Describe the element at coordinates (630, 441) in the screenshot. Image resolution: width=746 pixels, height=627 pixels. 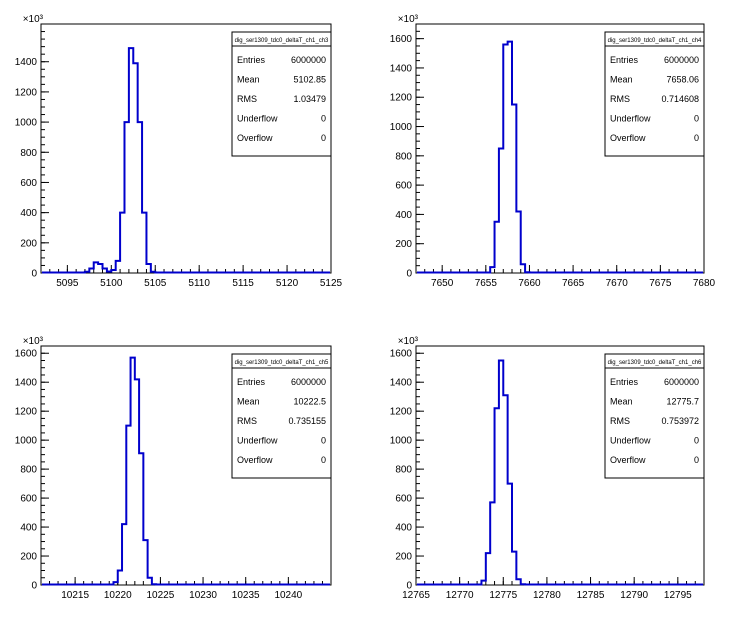
I see `stats-label: Underflow` at that location.